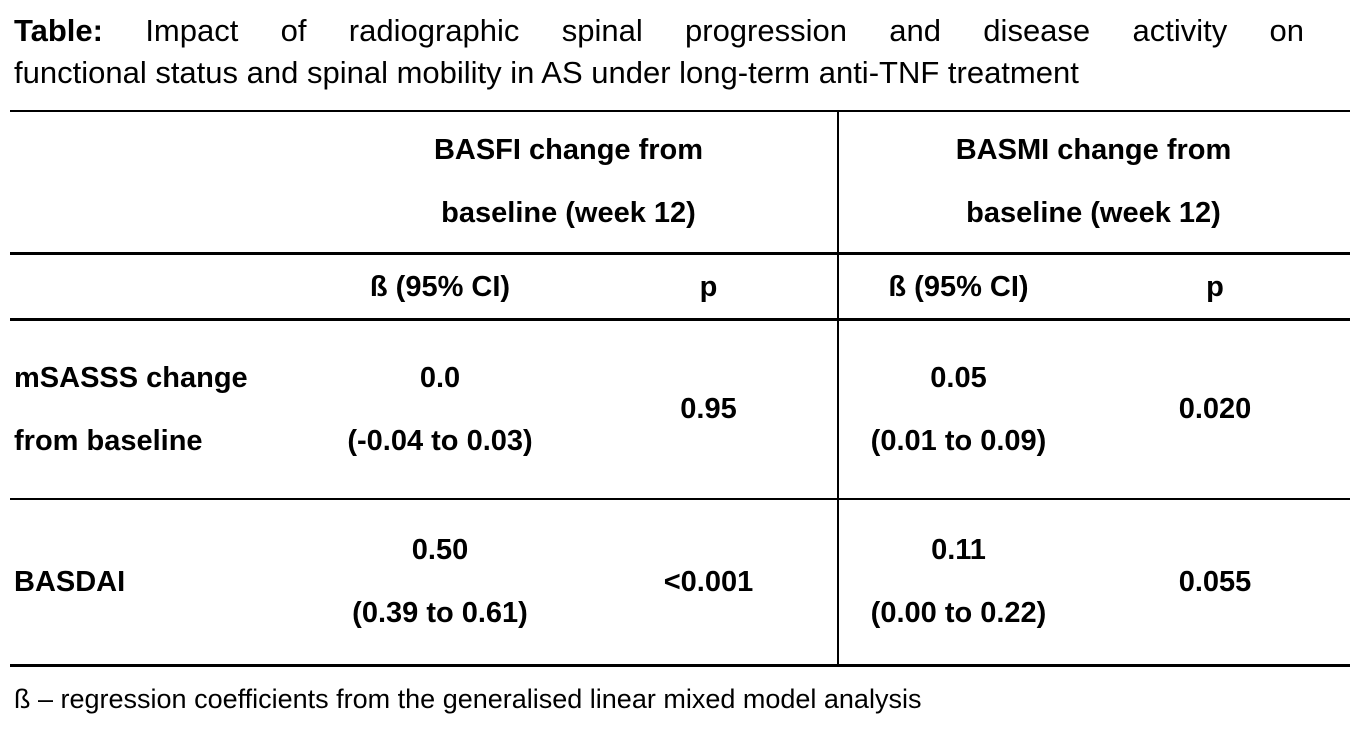  Describe the element at coordinates (155, 409) in the screenshot. I see `row-label-msasss: mSASSS change from baseline` at that location.